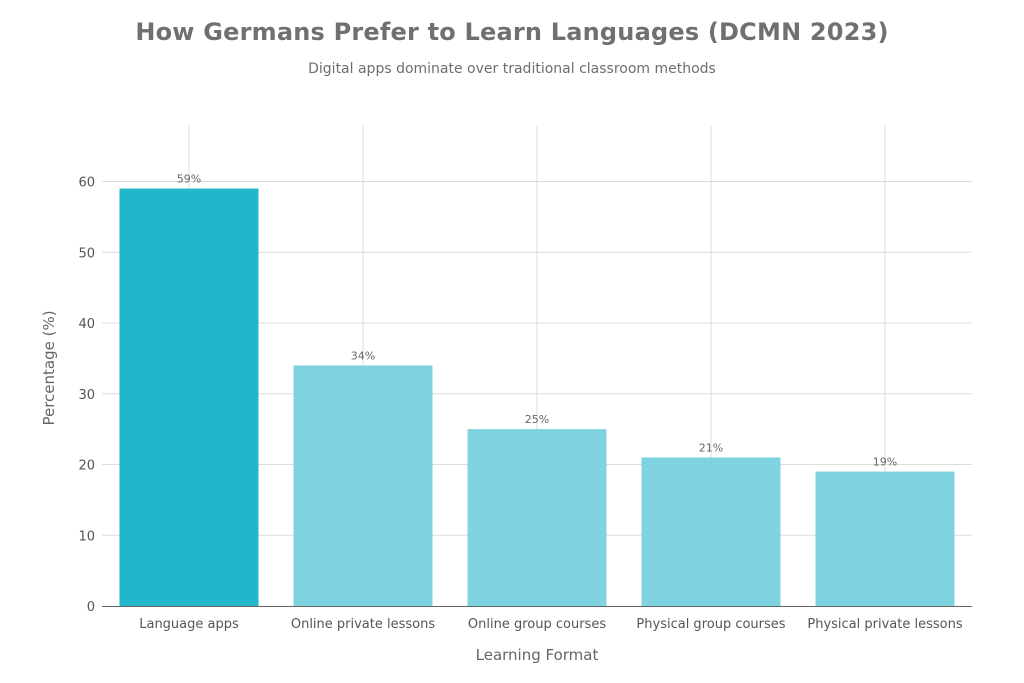 The width and height of the screenshot is (1024, 683). I want to click on y-tick-label: 0, so click(91, 607).